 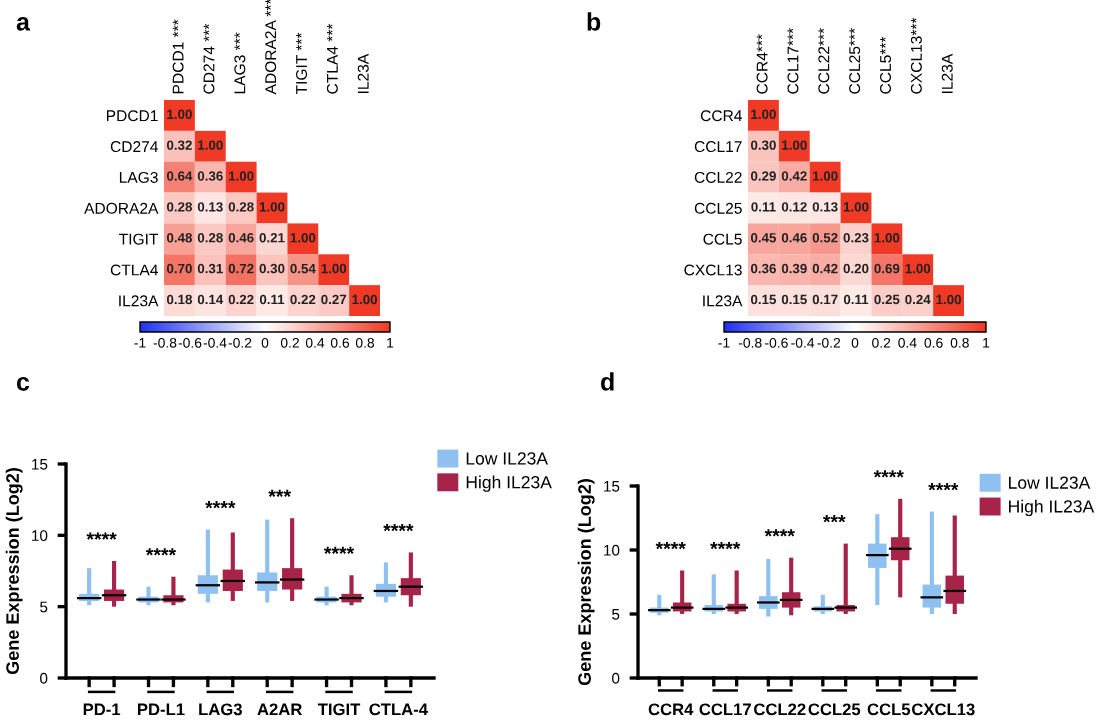 I want to click on x-tick-label: PD-1, so click(x=102, y=709).